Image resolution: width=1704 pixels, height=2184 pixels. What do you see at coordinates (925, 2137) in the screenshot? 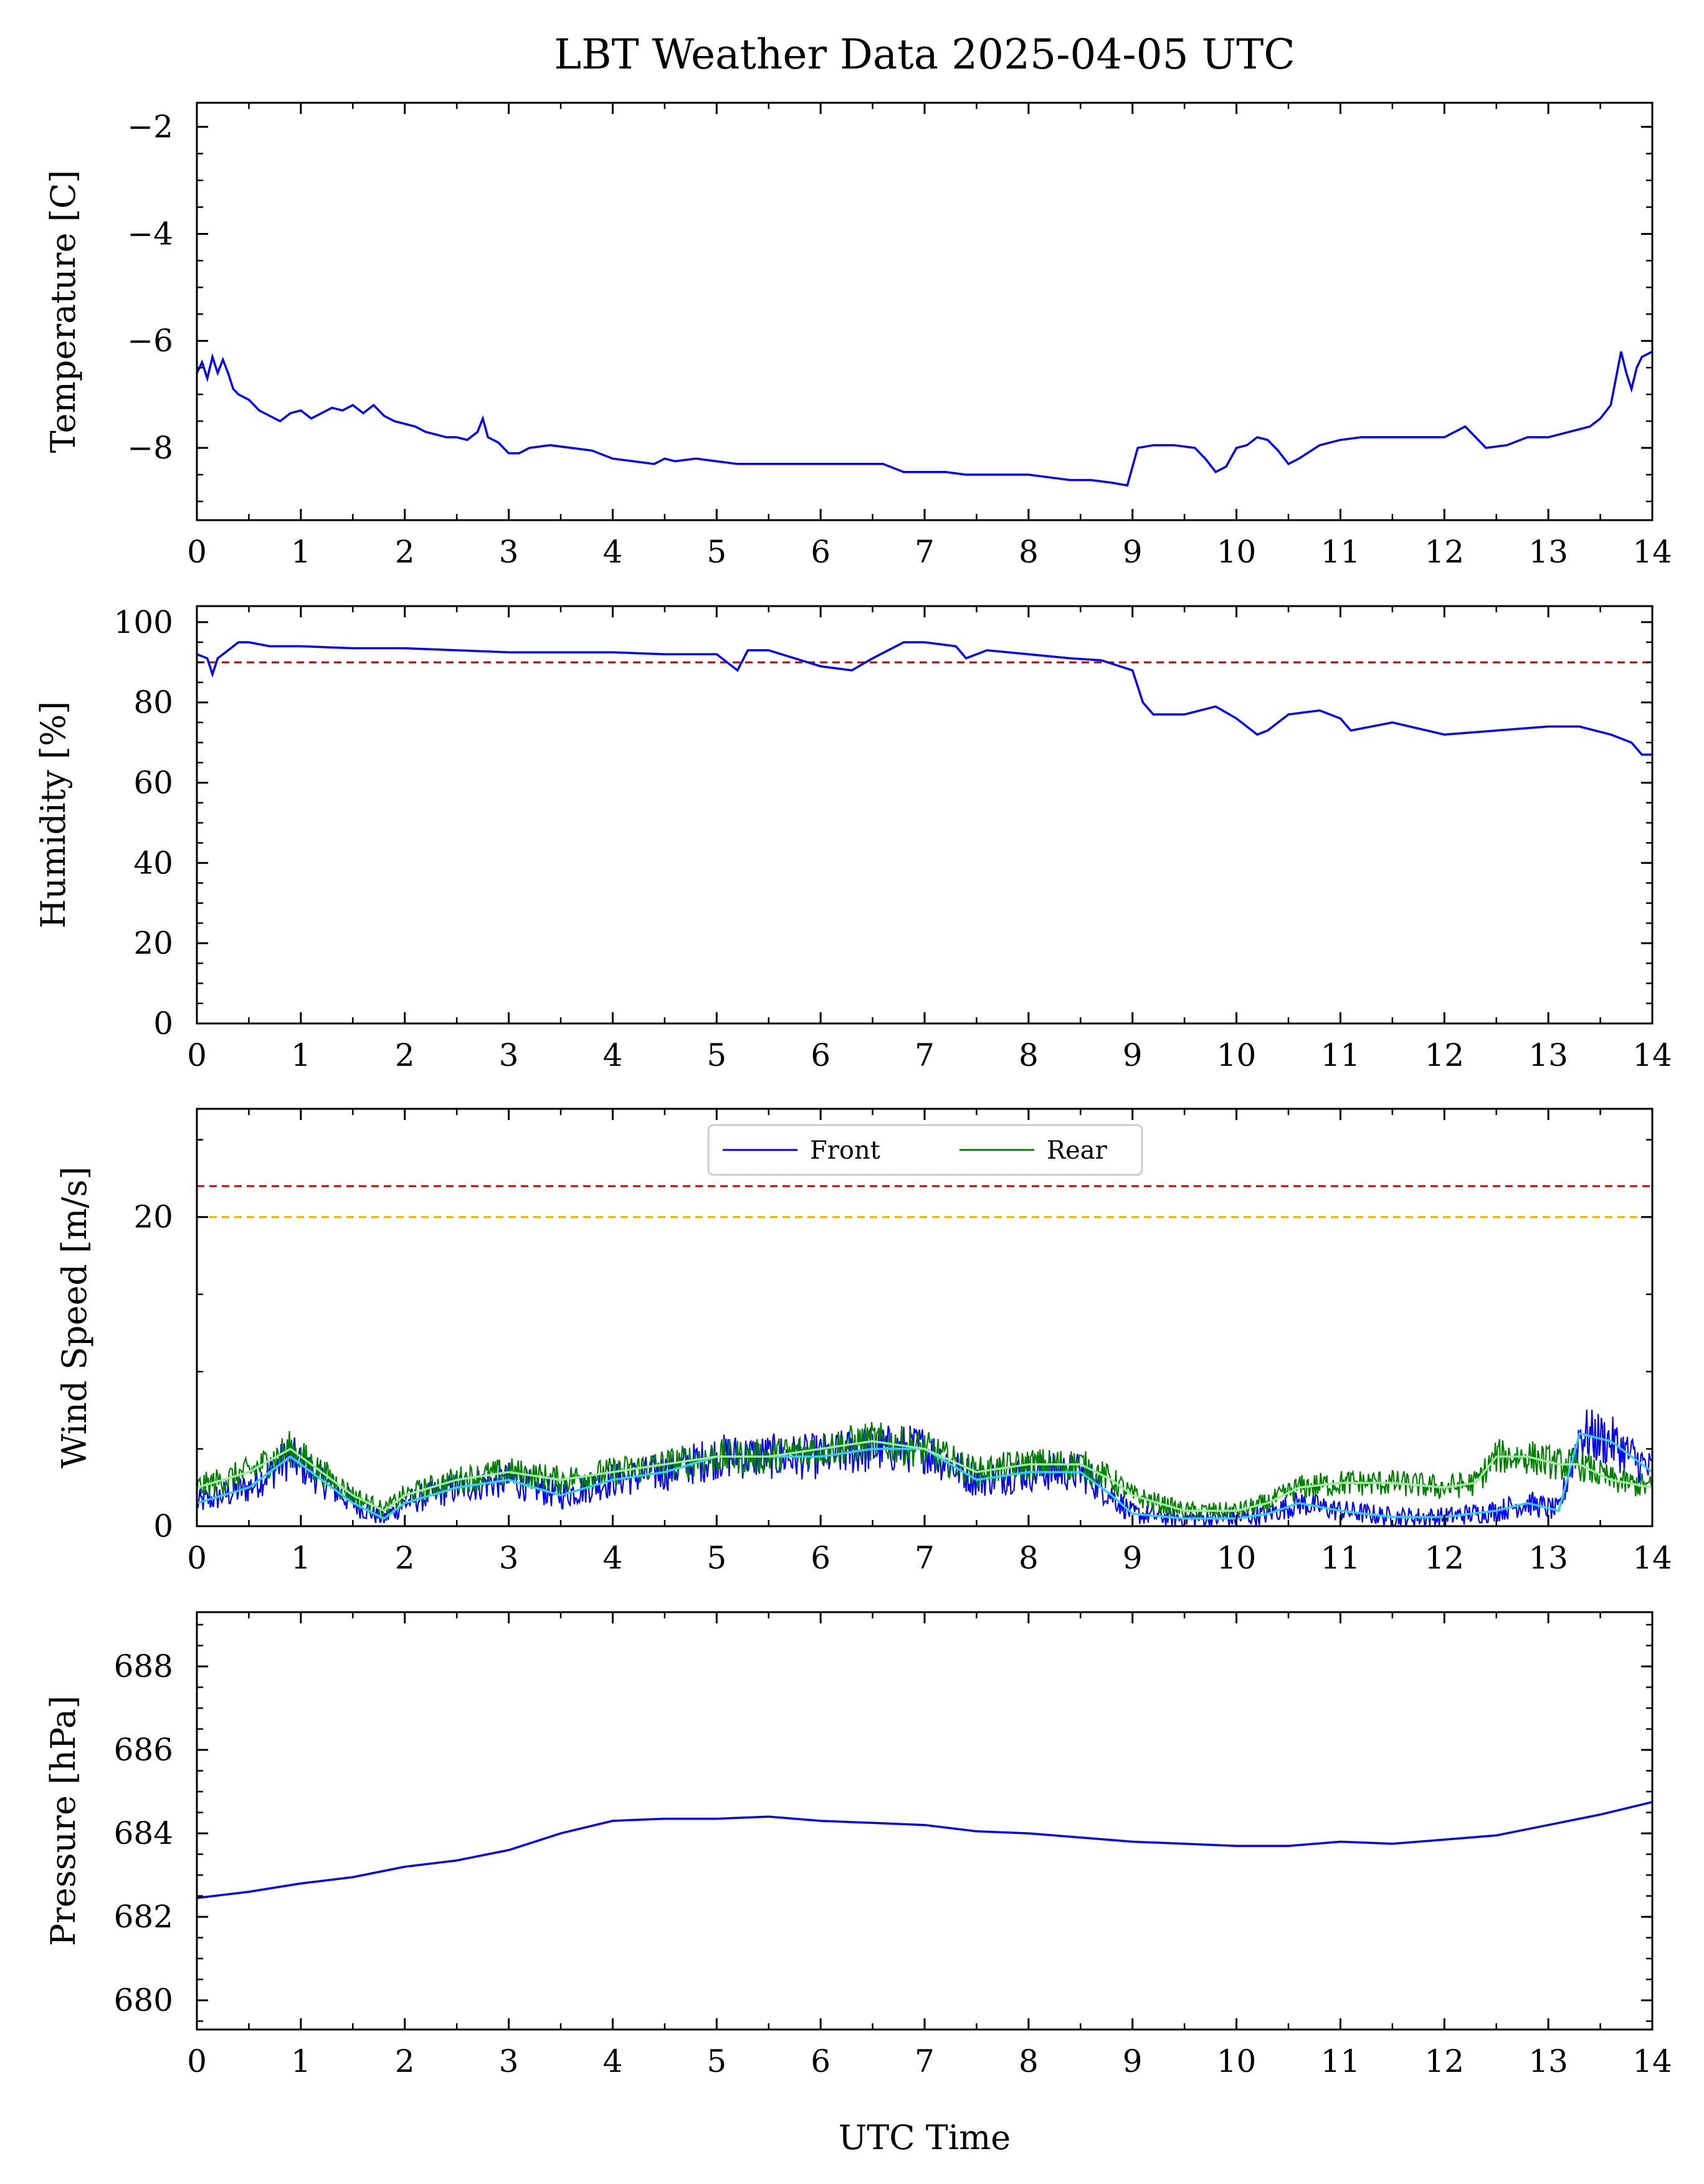
I see `x-axis-label: UTC Time` at bounding box center [925, 2137].